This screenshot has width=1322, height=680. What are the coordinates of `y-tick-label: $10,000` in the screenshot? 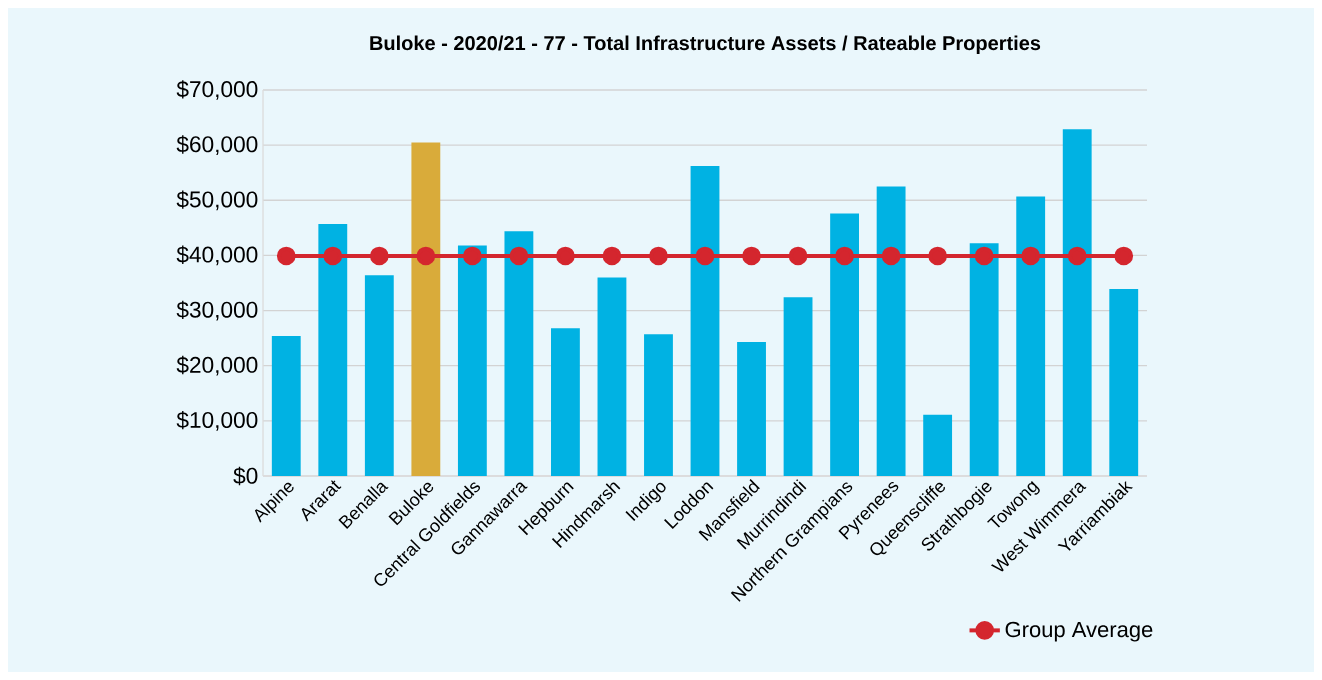 It's located at (217, 421).